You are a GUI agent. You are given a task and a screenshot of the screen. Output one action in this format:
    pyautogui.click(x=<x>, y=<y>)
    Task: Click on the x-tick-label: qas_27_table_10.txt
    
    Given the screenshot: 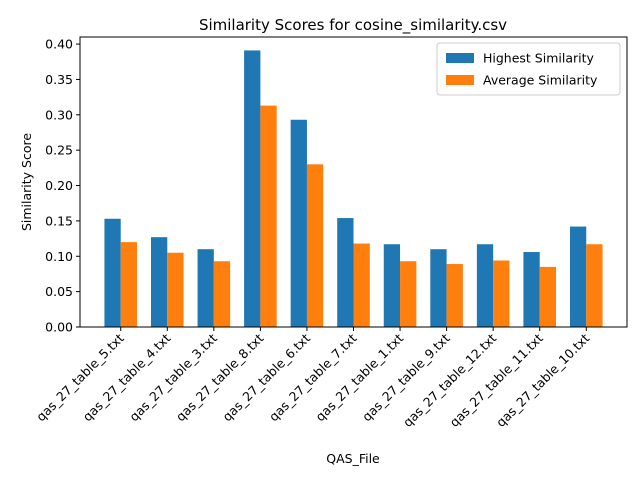 What is the action you would take?
    pyautogui.click(x=542, y=379)
    